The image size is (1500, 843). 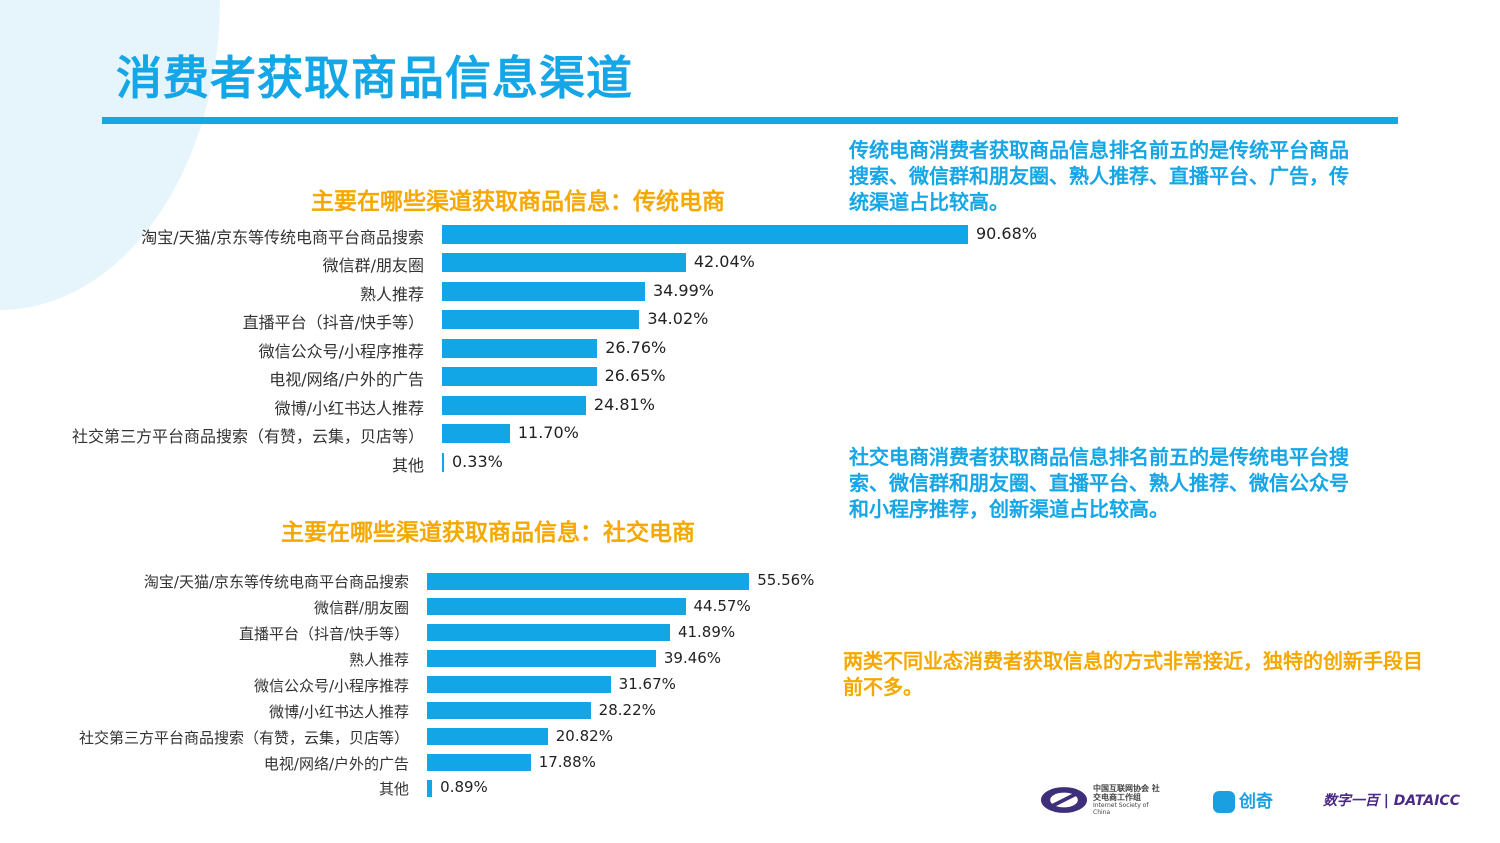 What do you see at coordinates (722, 606) in the screenshot?
I see `value-label: 44.57%` at bounding box center [722, 606].